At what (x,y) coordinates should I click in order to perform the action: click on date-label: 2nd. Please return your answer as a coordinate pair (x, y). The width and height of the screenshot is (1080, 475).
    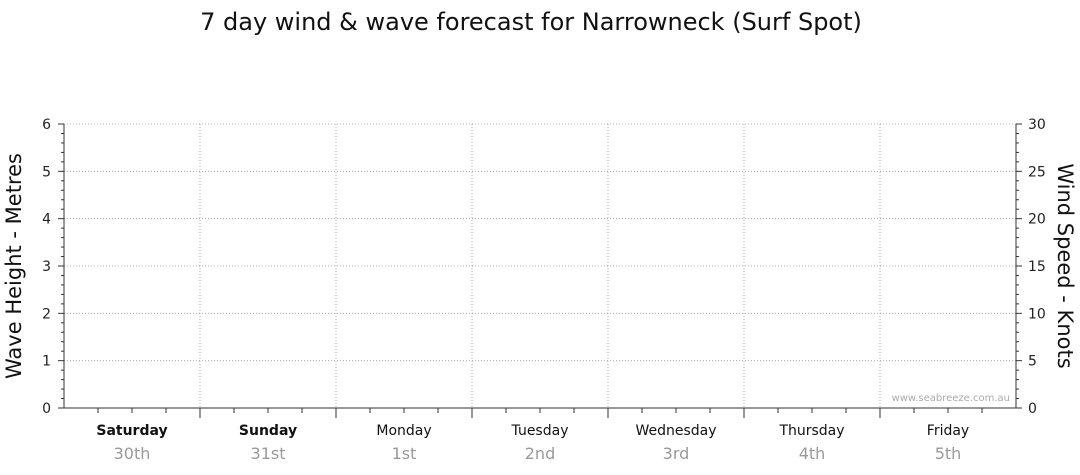
    Looking at the image, I should click on (540, 453).